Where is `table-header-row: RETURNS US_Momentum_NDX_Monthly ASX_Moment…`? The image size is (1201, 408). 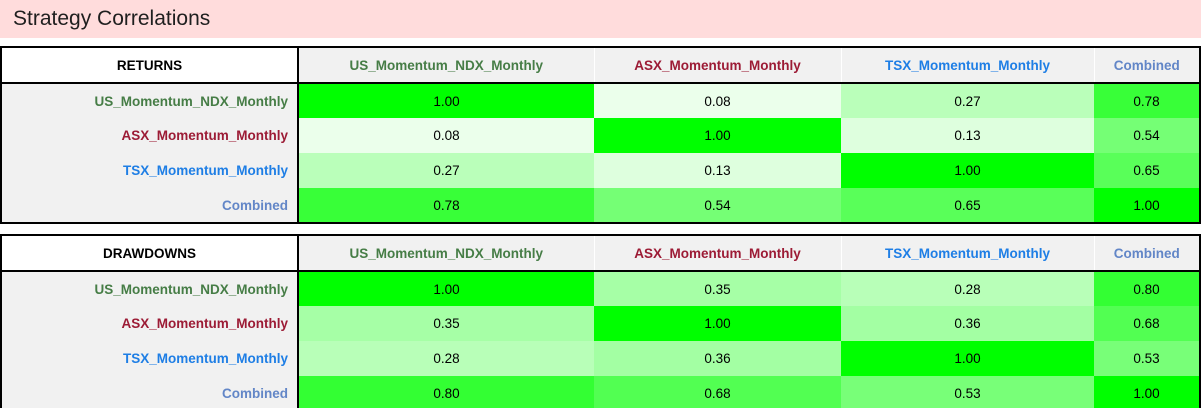
table-header-row: RETURNS US_Momentum_NDX_Monthly ASX_Moment… is located at coordinates (600, 65).